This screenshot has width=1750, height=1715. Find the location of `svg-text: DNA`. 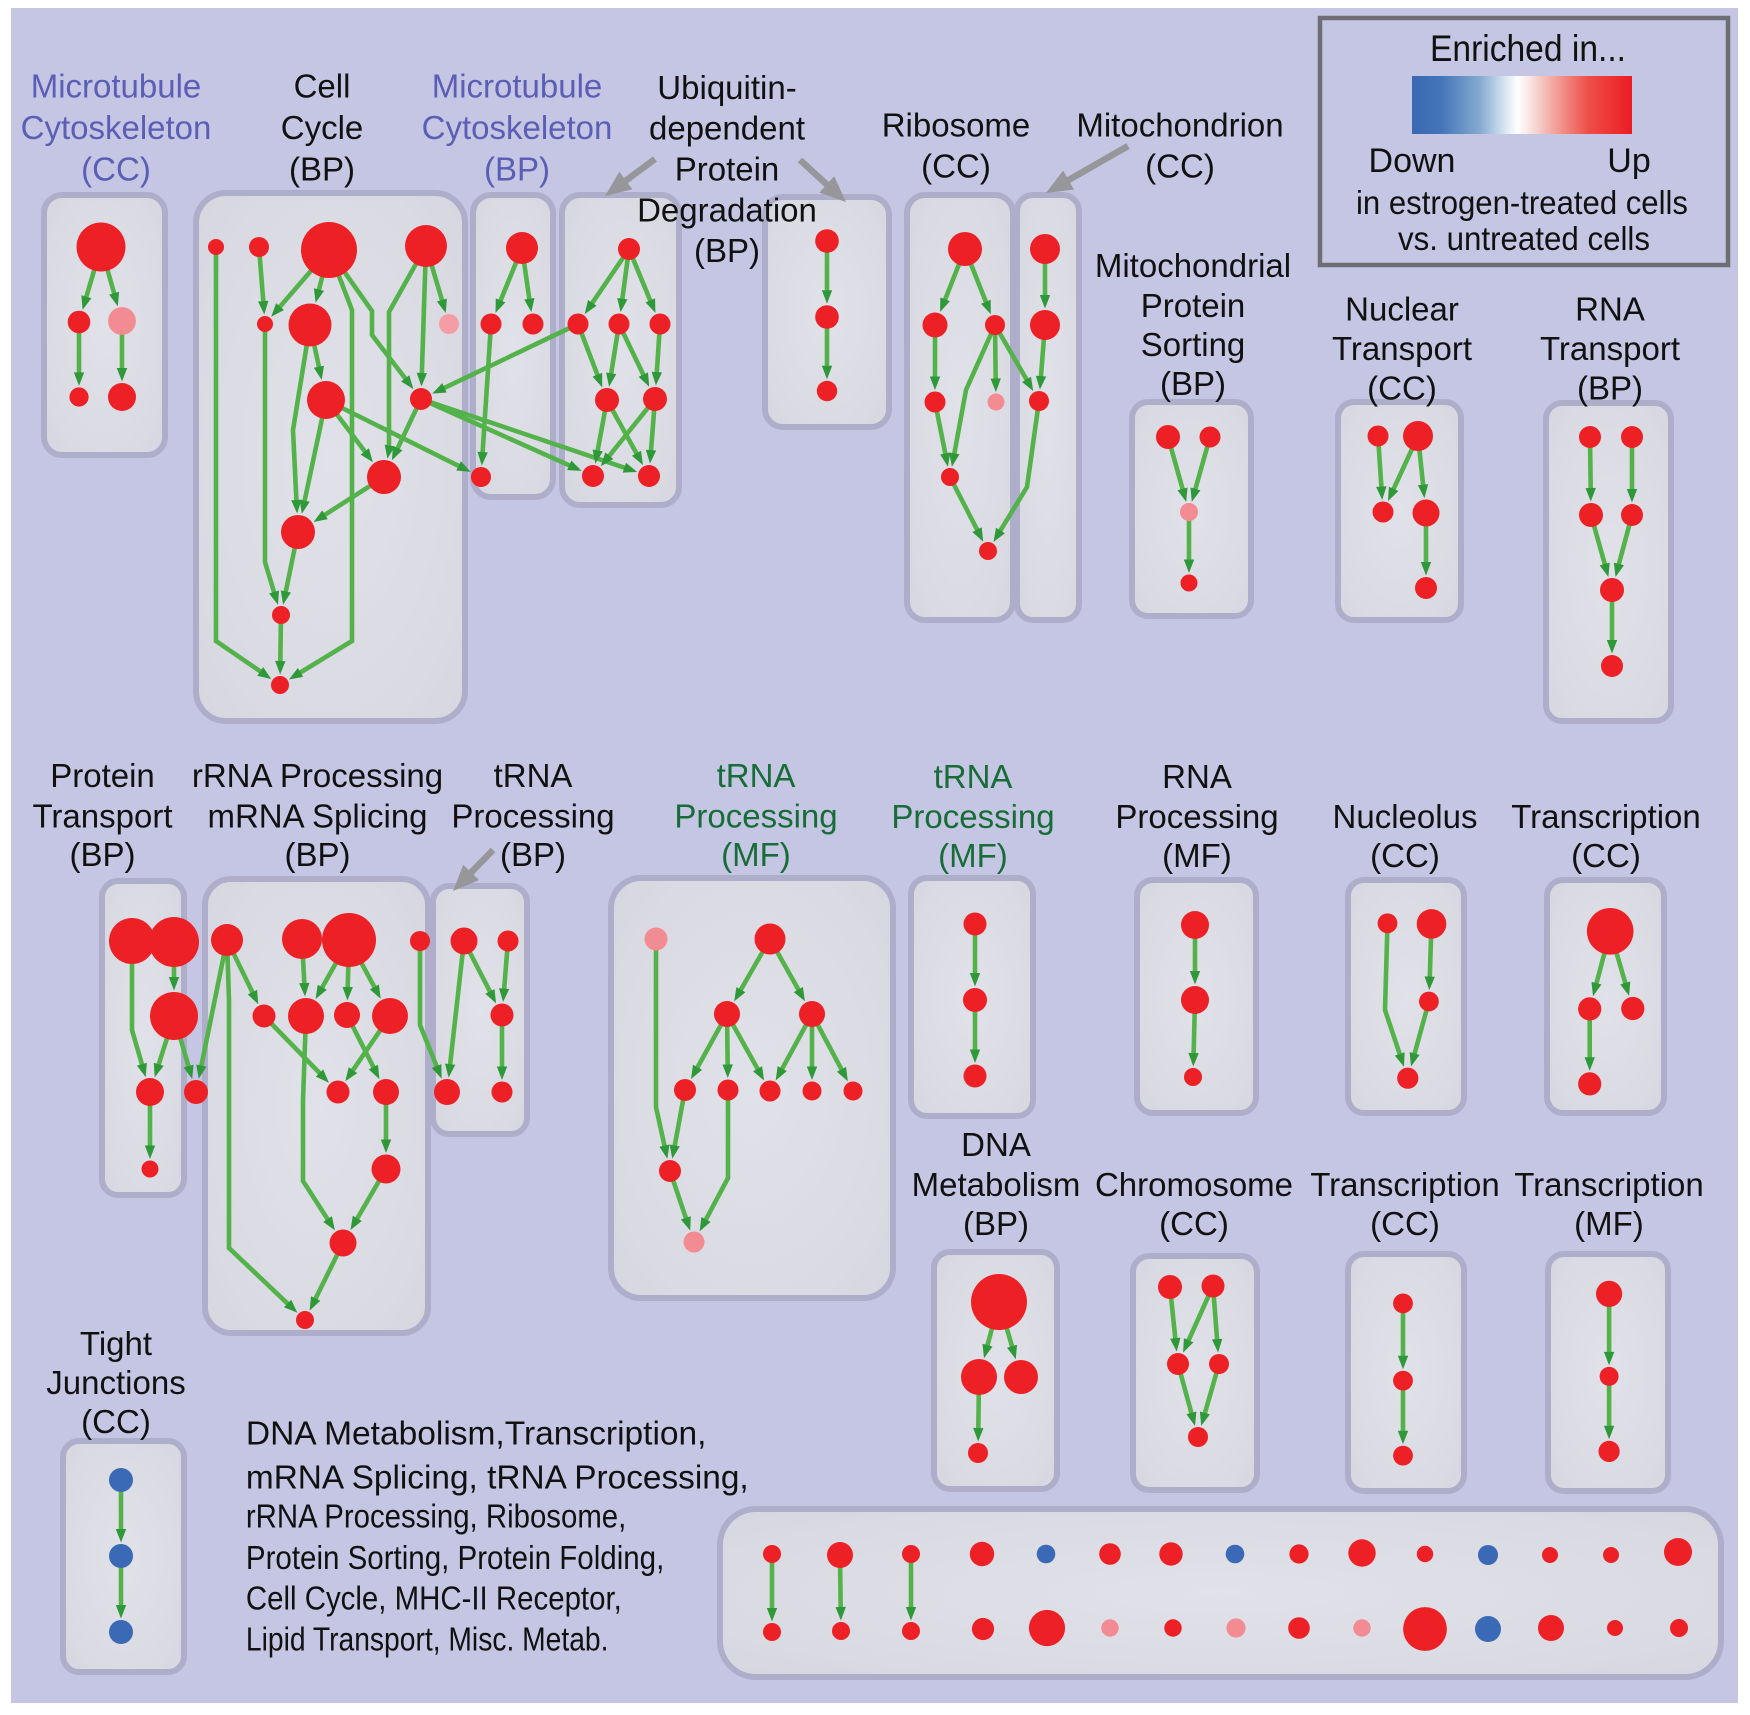

svg-text: DNA is located at coordinates (996, 1144).